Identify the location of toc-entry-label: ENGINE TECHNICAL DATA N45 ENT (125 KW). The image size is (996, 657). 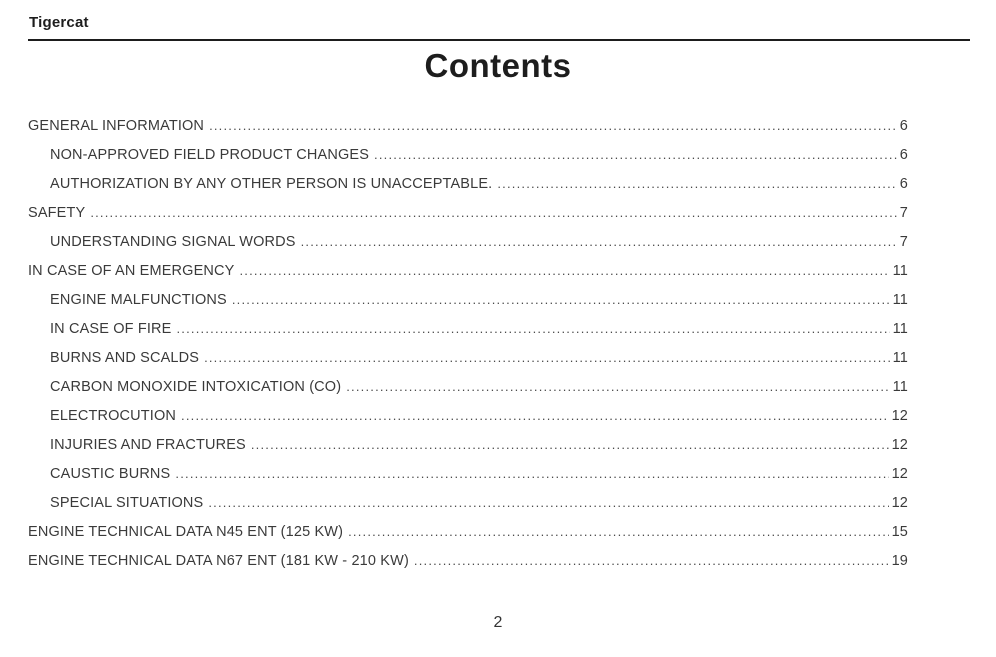
(186, 532).